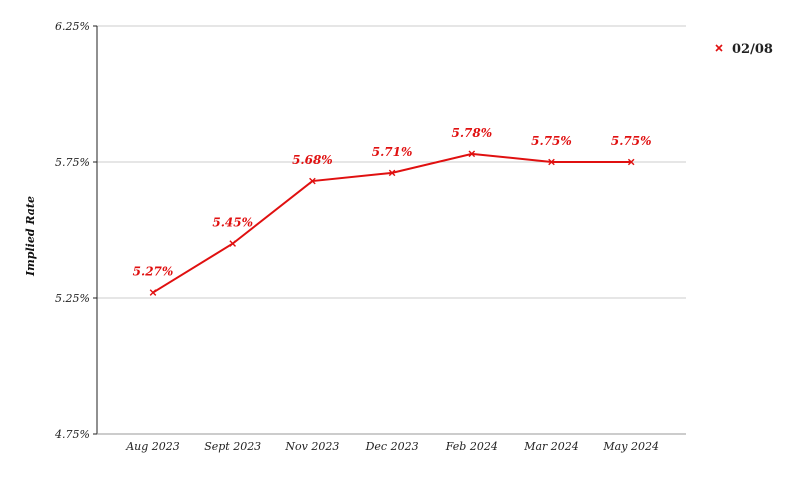  I want to click on y-tick-label: 5.25%, so click(72, 298).